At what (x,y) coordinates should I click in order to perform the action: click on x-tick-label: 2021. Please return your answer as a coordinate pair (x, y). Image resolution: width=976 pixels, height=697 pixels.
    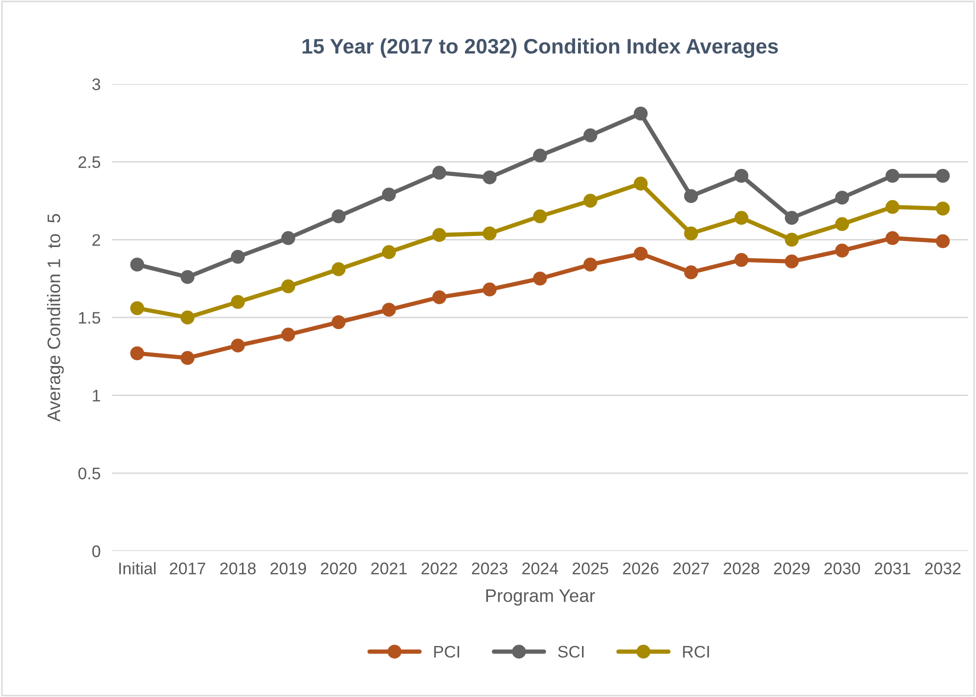
    Looking at the image, I should click on (389, 568).